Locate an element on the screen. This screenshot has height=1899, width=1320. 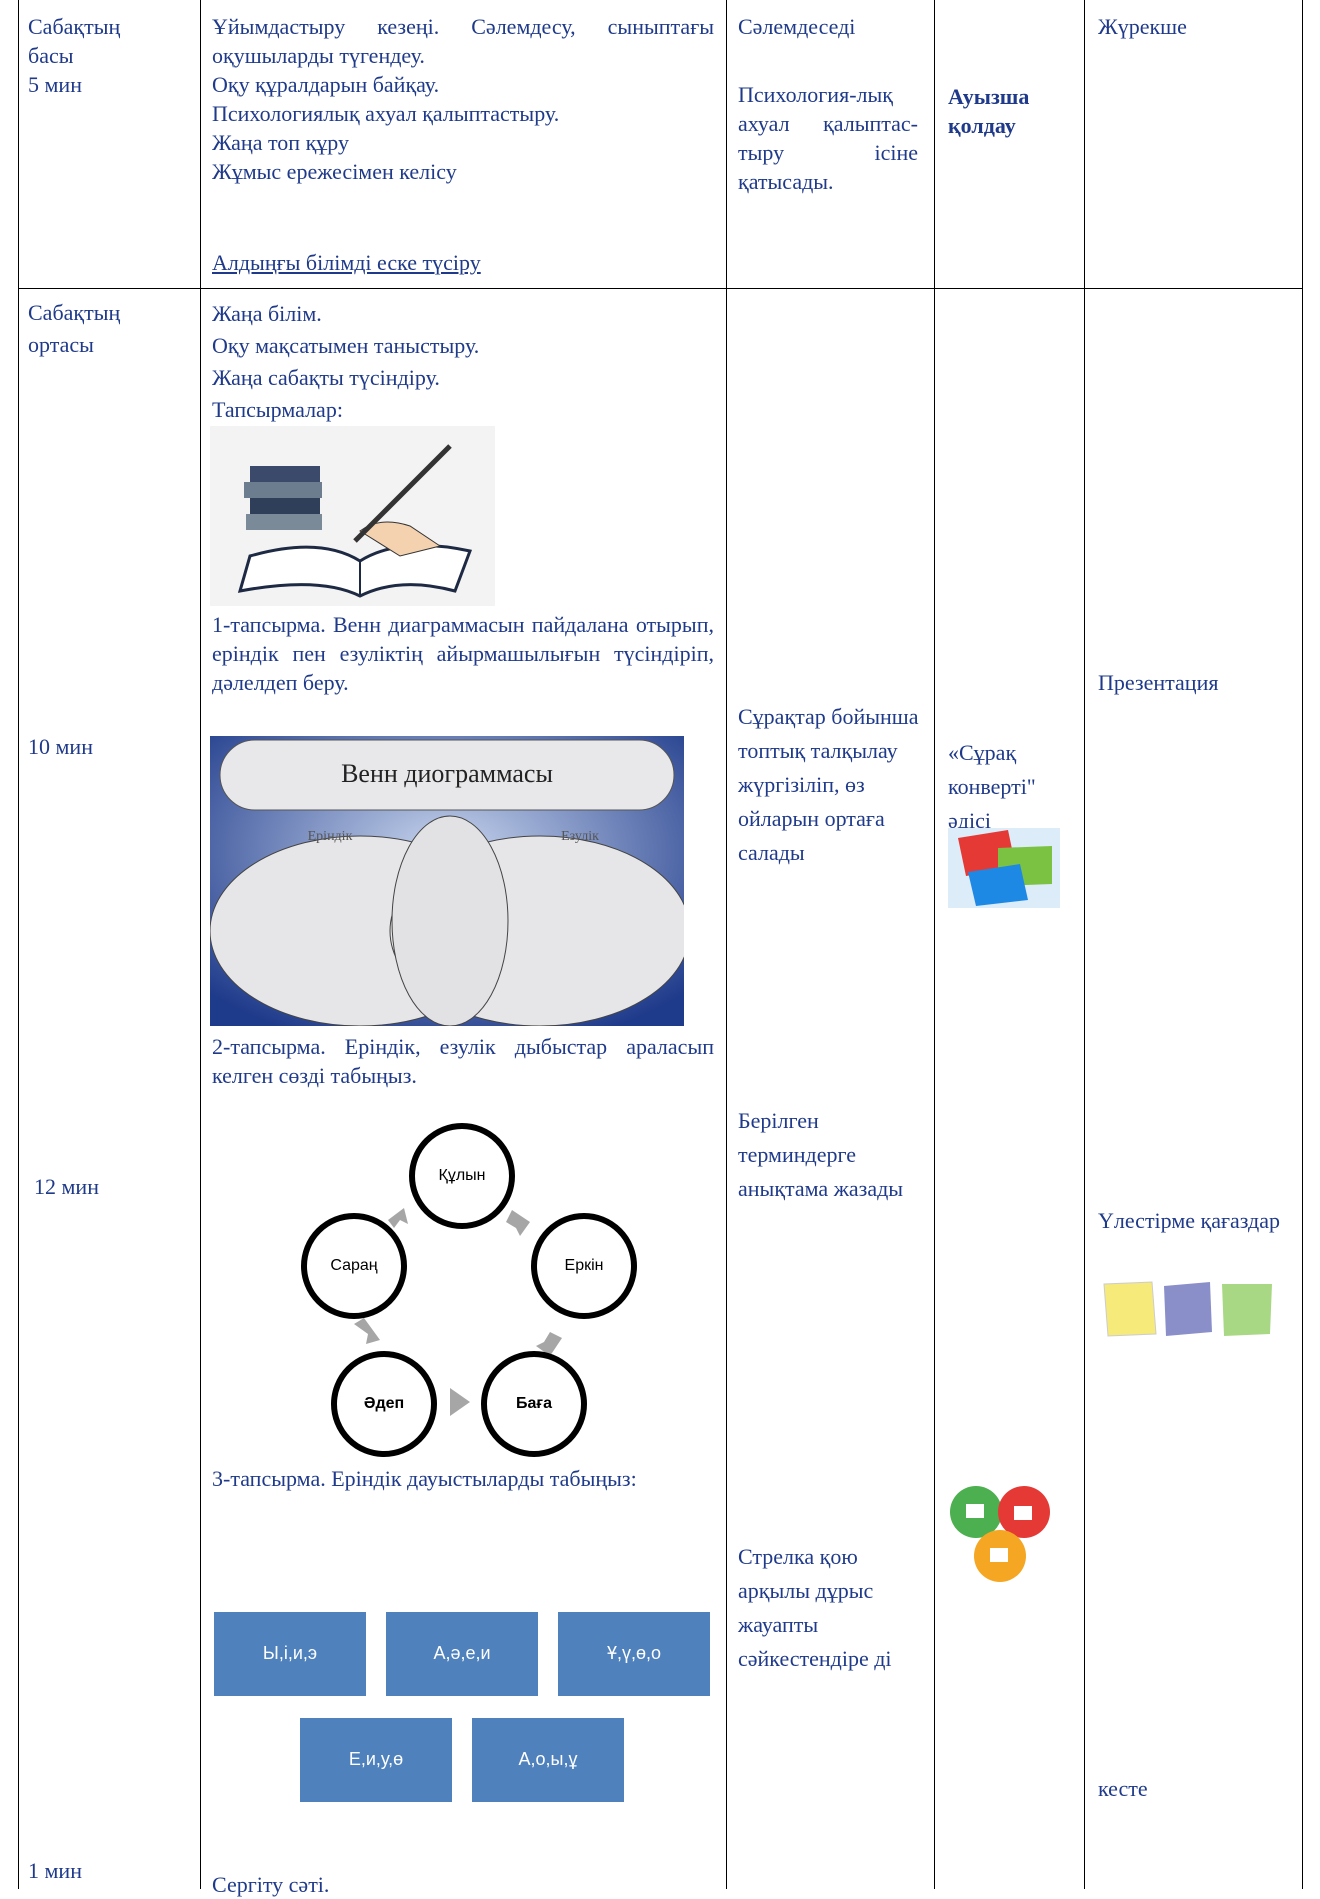
venn-title: Венн диограммасы is located at coordinates (447, 773).